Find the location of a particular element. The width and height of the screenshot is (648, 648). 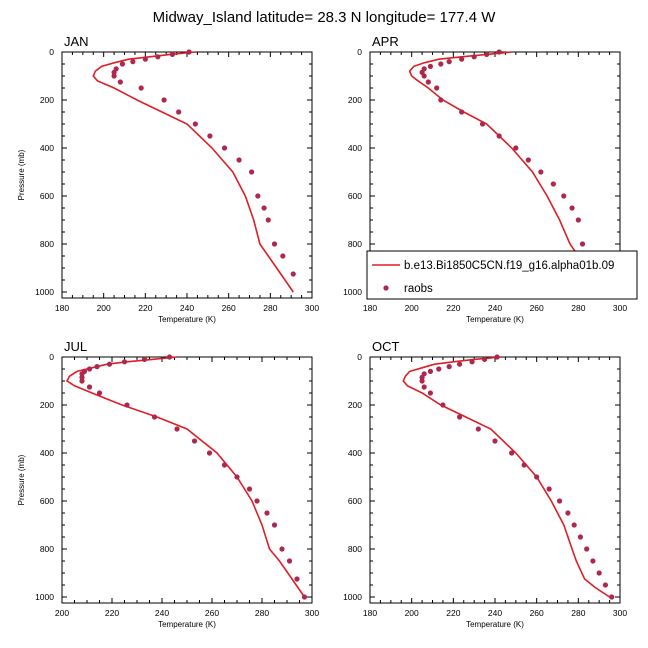

legend-model-label: b.e13.Bi1850C5CN.f19_g16.alpha01b.09 is located at coordinates (509, 266).